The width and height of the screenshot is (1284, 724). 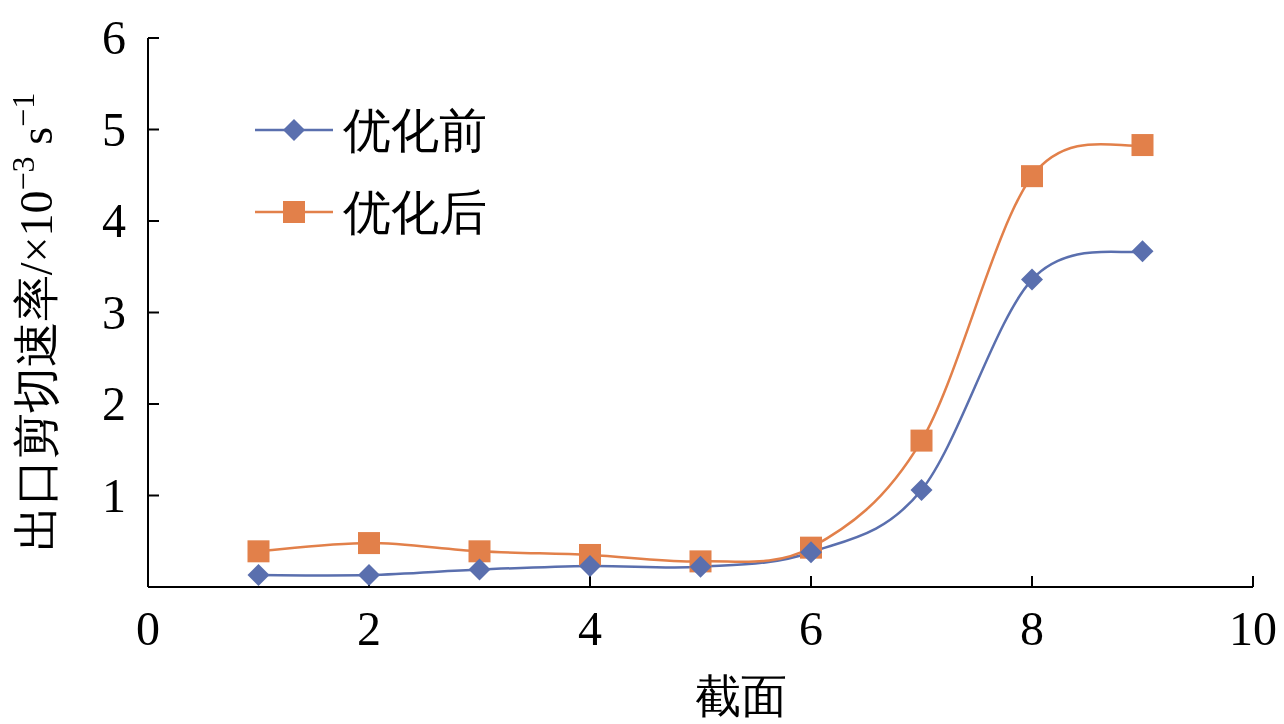 I want to click on x-tick-label: 6, so click(x=811, y=628).